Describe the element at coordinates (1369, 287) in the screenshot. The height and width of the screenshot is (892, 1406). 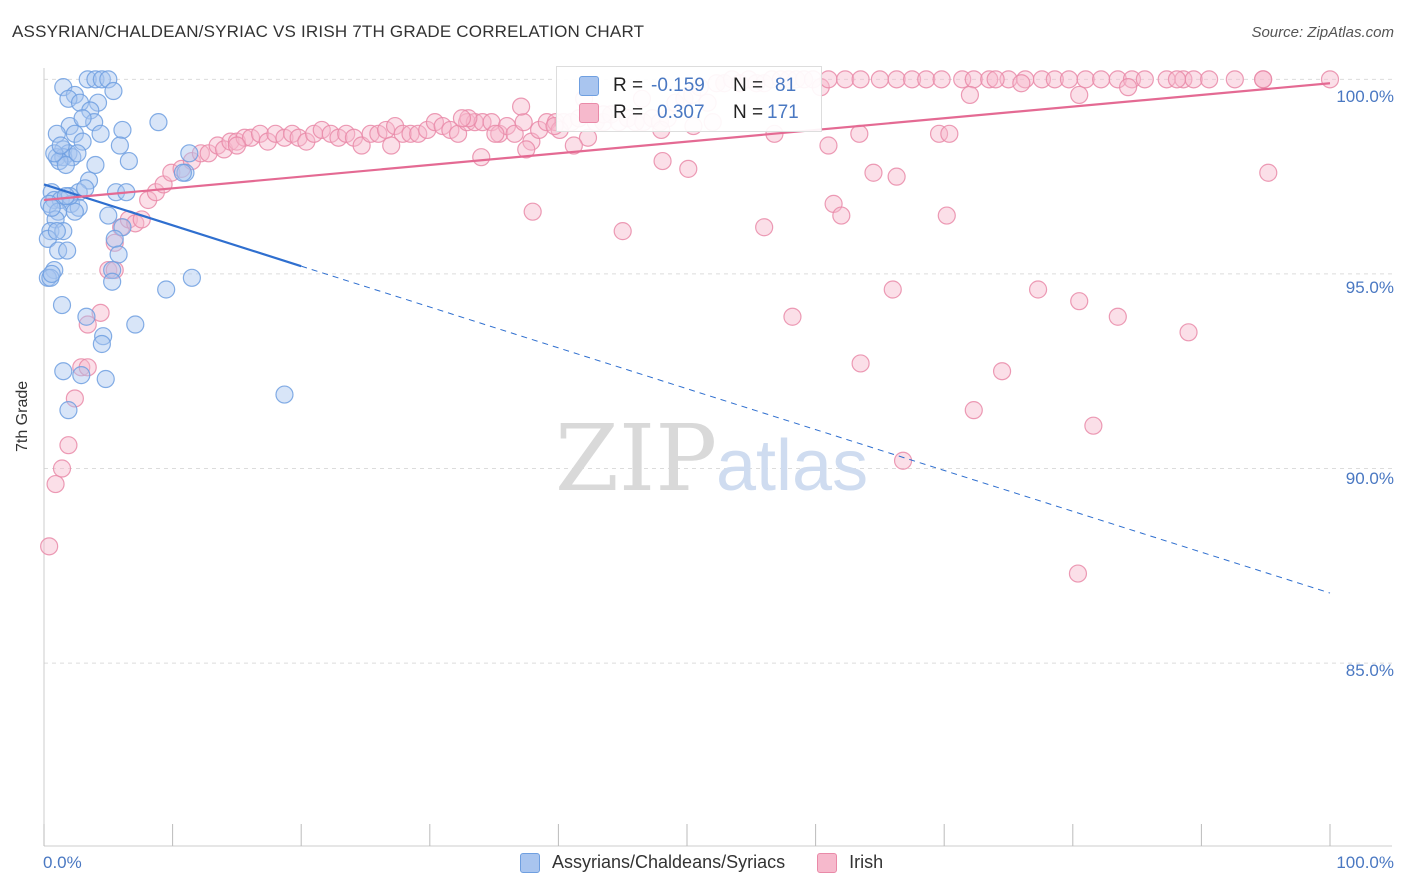
I see `y-tick-label-95: 95.0%` at that location.